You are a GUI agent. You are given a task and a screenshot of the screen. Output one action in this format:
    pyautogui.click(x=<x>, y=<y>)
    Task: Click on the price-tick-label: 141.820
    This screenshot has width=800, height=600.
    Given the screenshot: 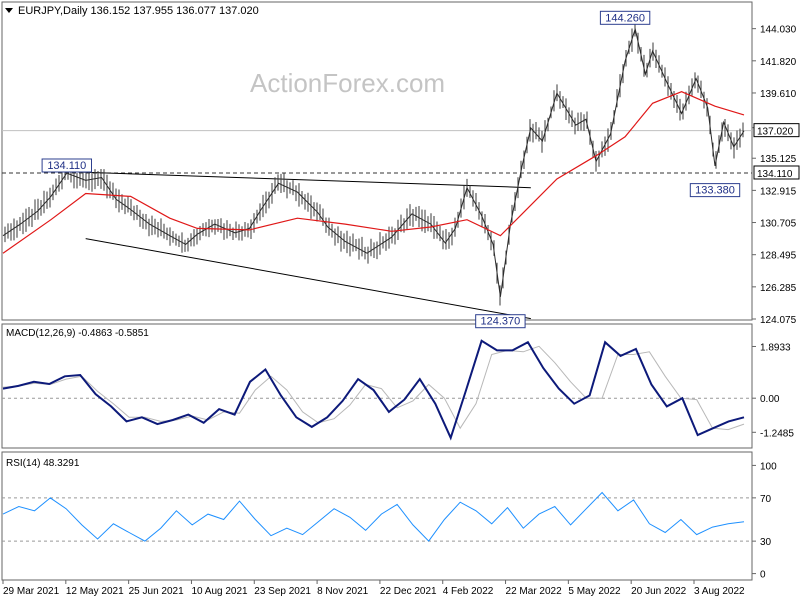 What is the action you would take?
    pyautogui.click(x=778, y=62)
    